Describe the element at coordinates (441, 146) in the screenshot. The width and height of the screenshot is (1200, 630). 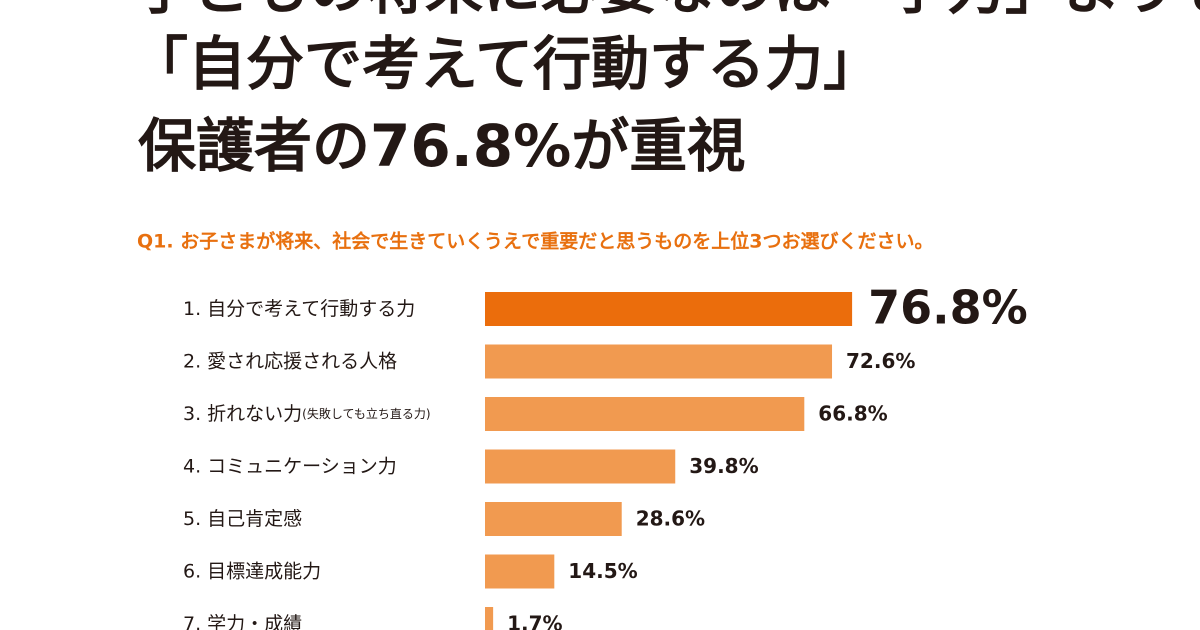
I see `title-line: 保護者の76.8%が重視` at that location.